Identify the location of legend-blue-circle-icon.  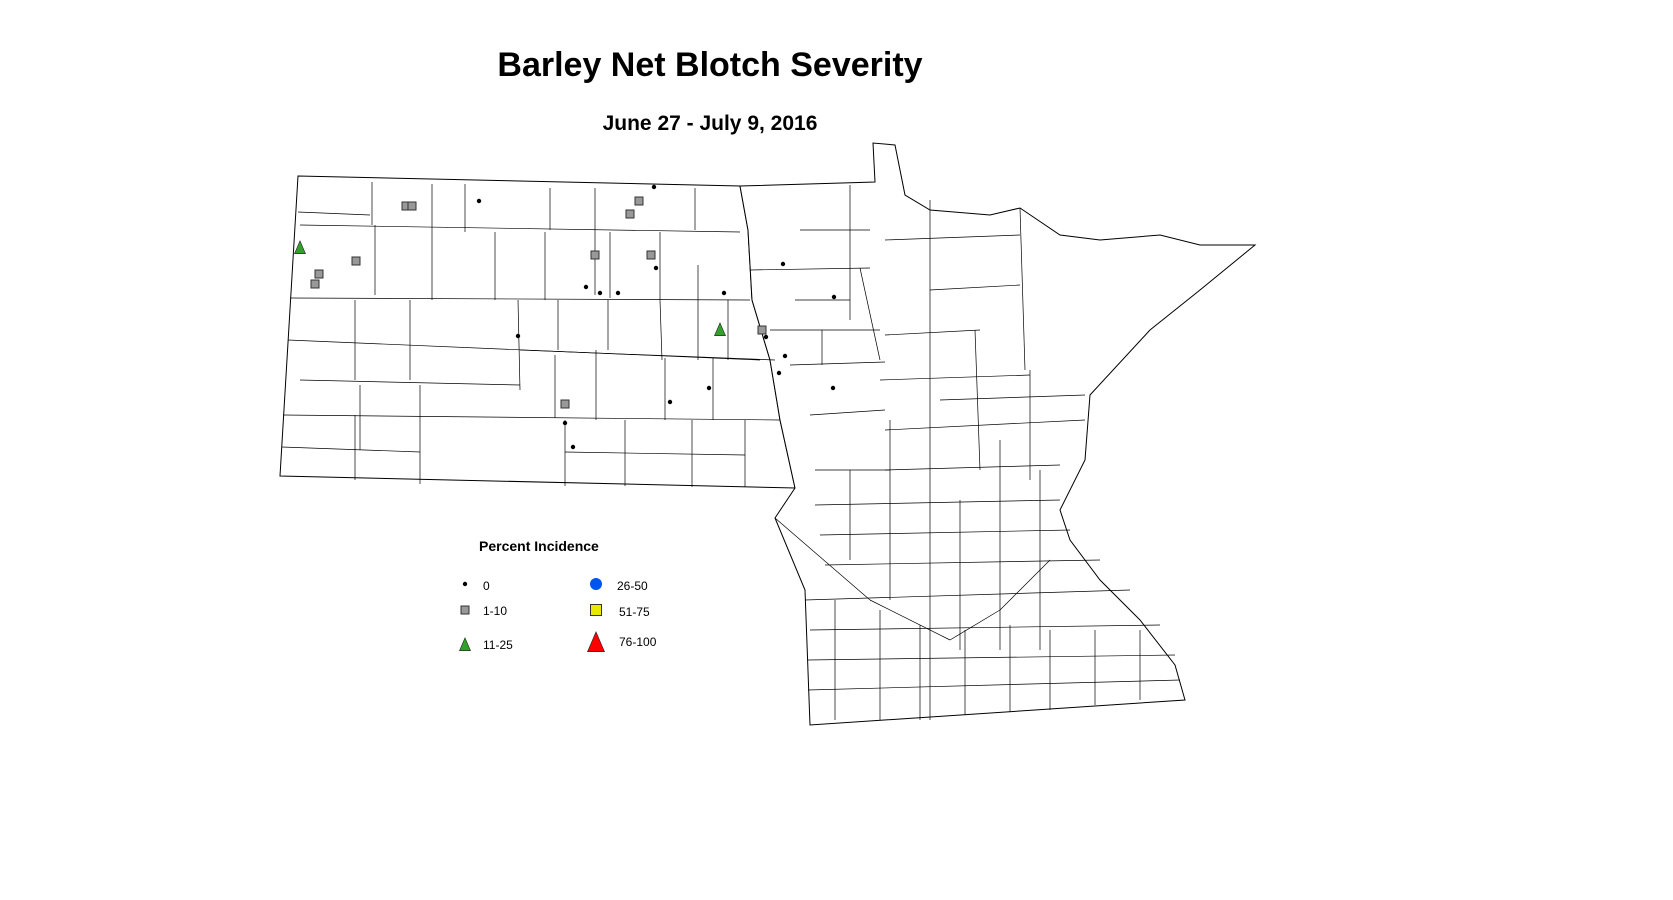
(596, 584).